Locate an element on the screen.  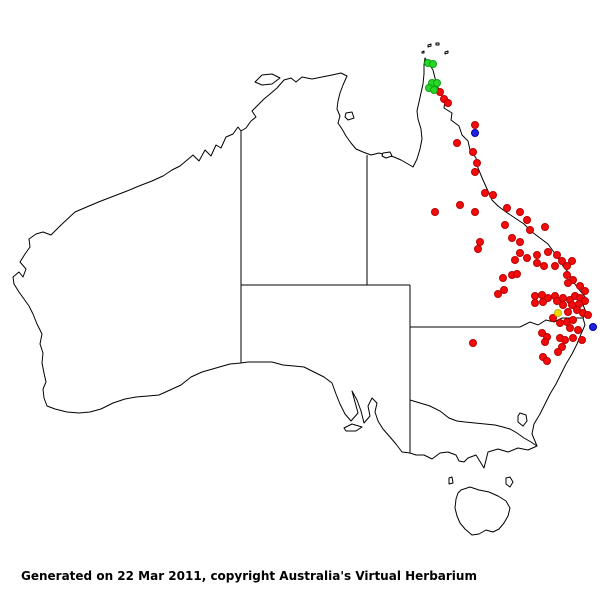
yellow-occurrence-dots is located at coordinates (558, 313).